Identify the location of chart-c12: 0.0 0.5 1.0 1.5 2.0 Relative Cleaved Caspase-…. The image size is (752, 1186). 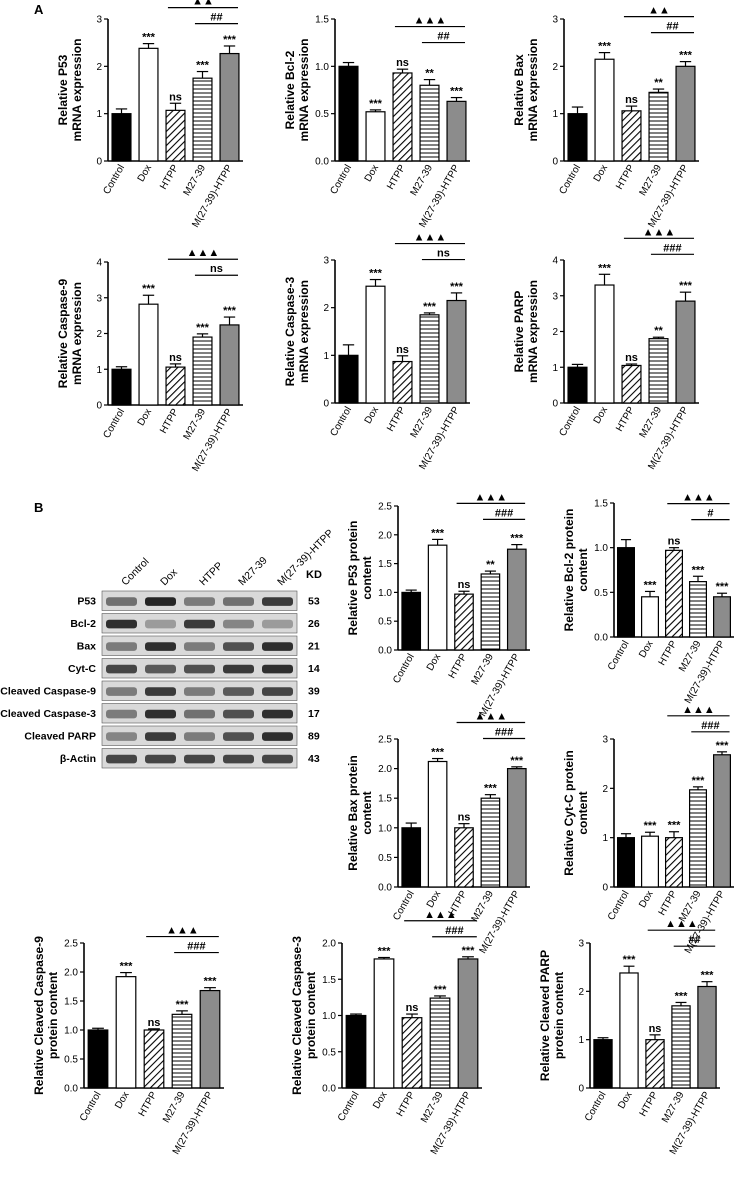
(386, 1033).